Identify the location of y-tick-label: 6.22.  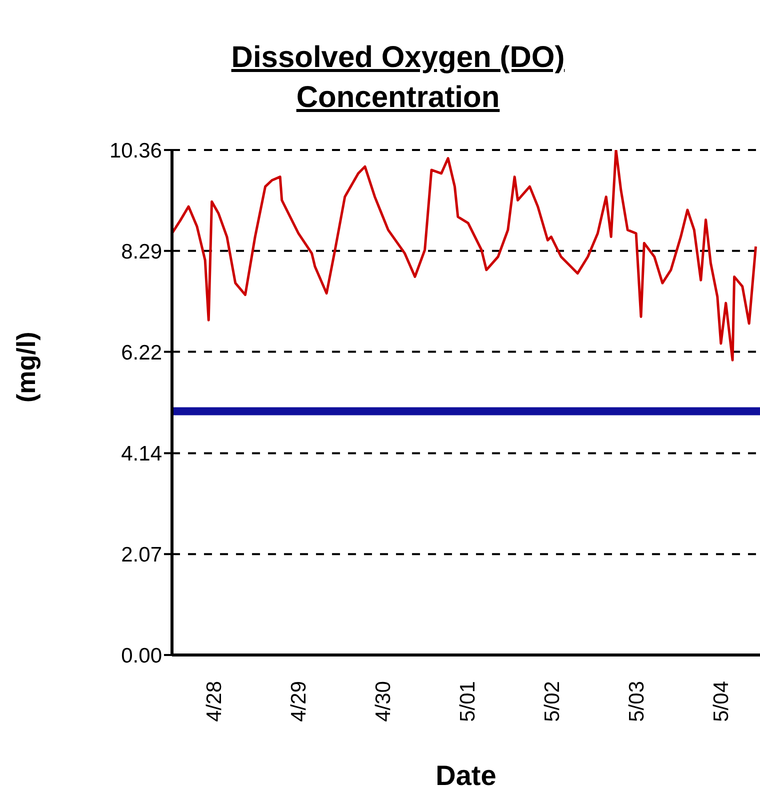
(141, 352).